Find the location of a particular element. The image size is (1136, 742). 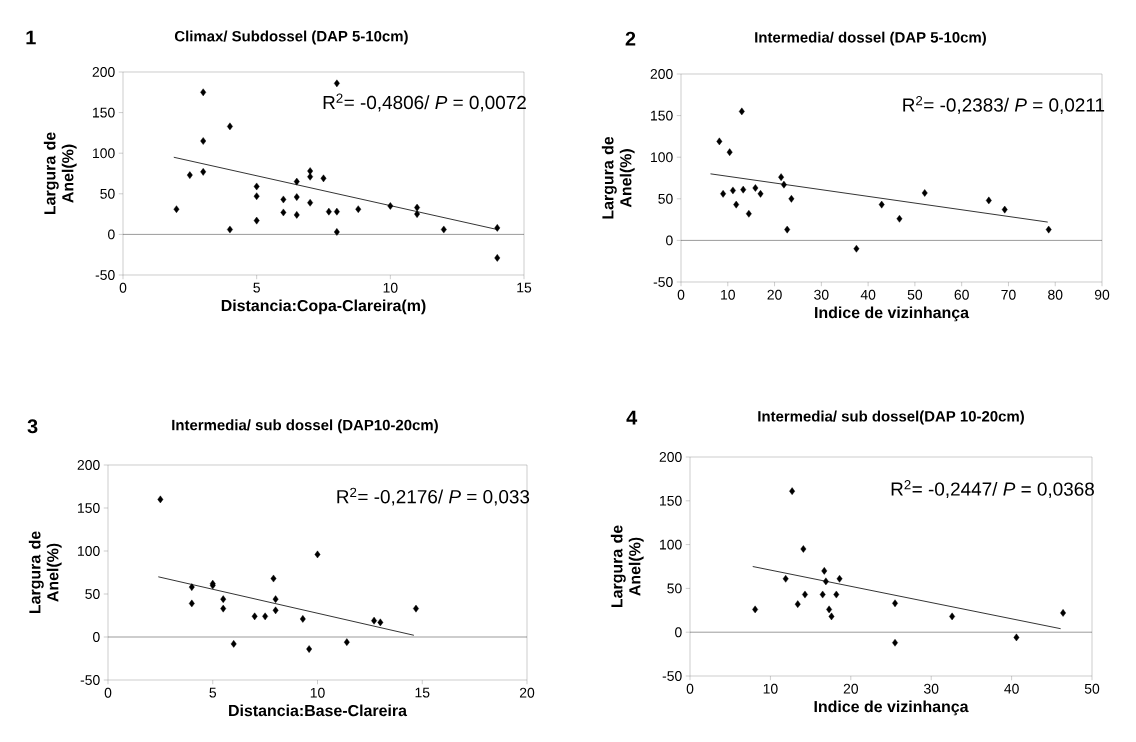

text: 4 is located at coordinates (632, 417).